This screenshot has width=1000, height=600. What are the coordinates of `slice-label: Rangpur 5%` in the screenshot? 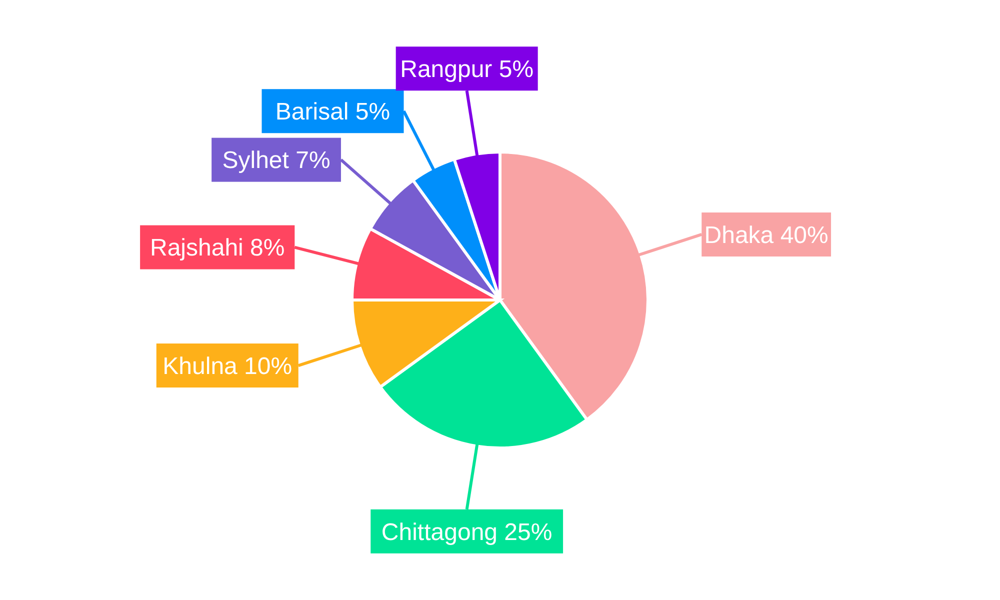 It's located at (467, 70).